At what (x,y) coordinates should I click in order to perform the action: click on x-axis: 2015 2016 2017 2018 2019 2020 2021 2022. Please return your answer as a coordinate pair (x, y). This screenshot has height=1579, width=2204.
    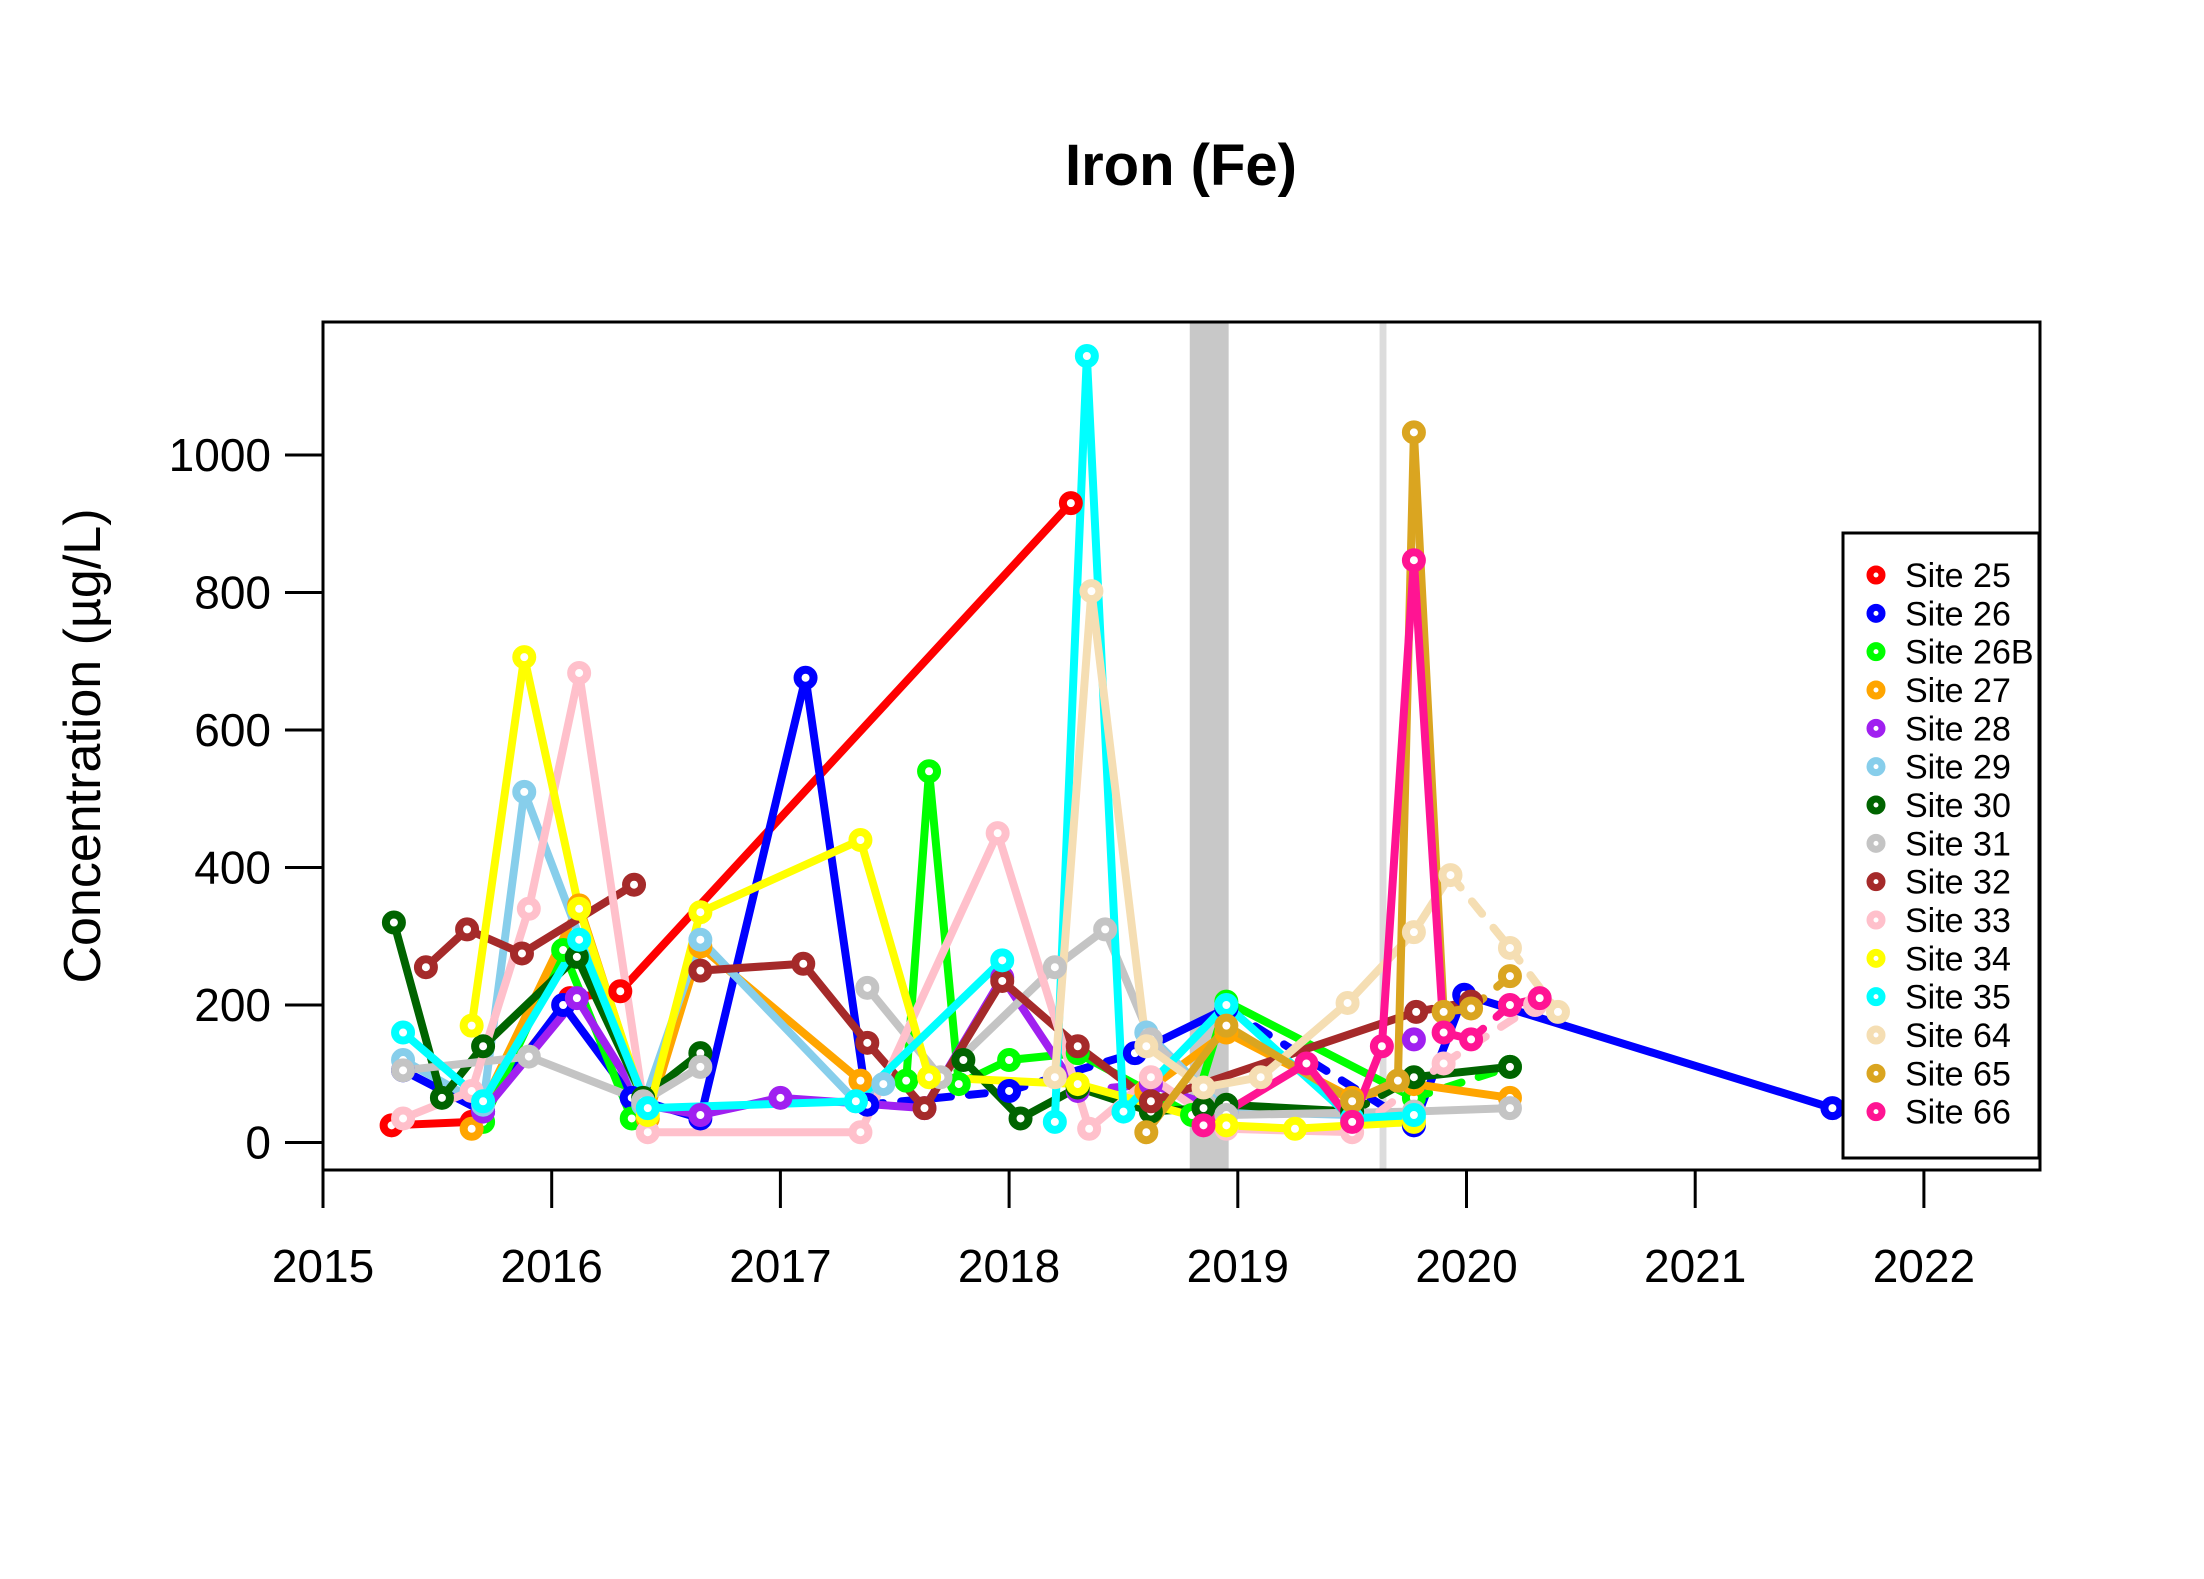
    Looking at the image, I should click on (1123, 1231).